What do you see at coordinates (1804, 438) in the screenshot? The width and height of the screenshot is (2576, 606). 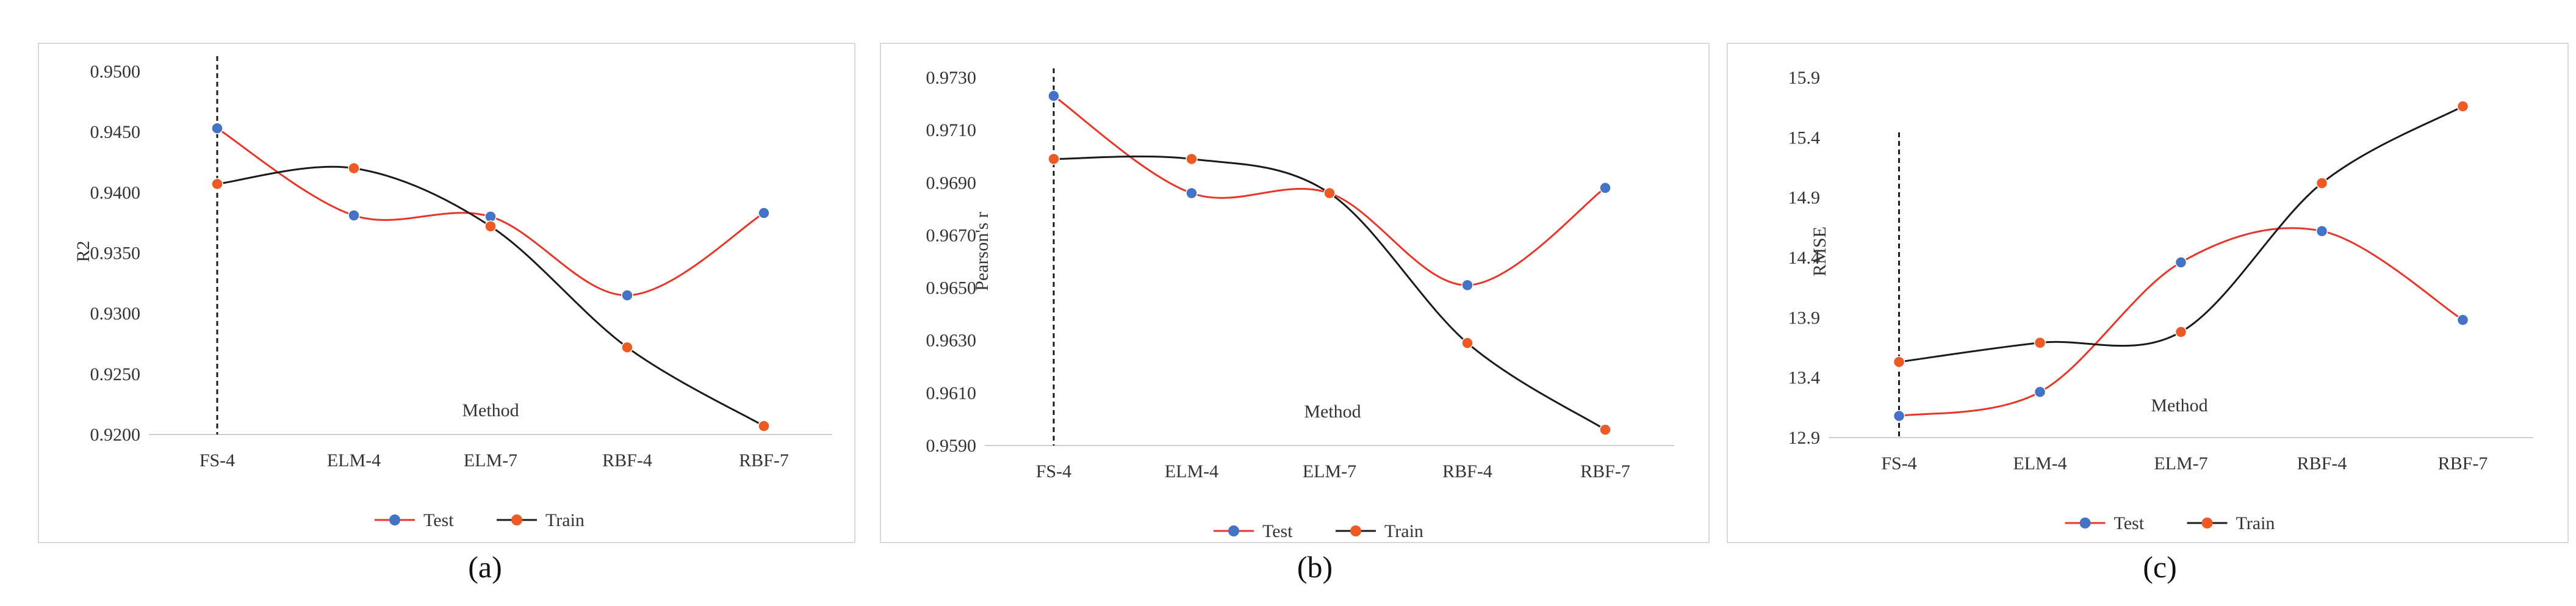 I see `y-tick-label: 12.9` at bounding box center [1804, 438].